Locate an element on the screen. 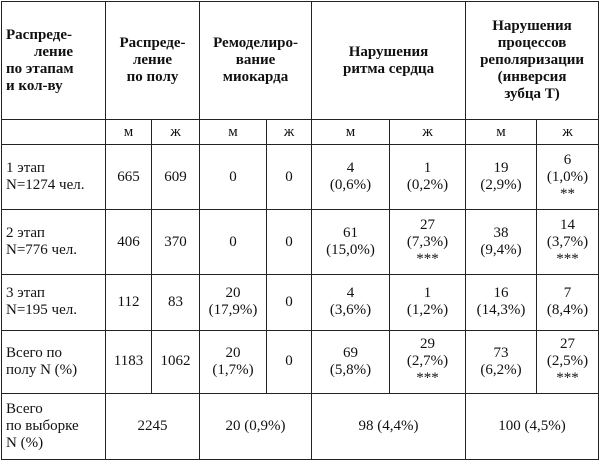  cell-value: (6,2%) is located at coordinates (501, 369).